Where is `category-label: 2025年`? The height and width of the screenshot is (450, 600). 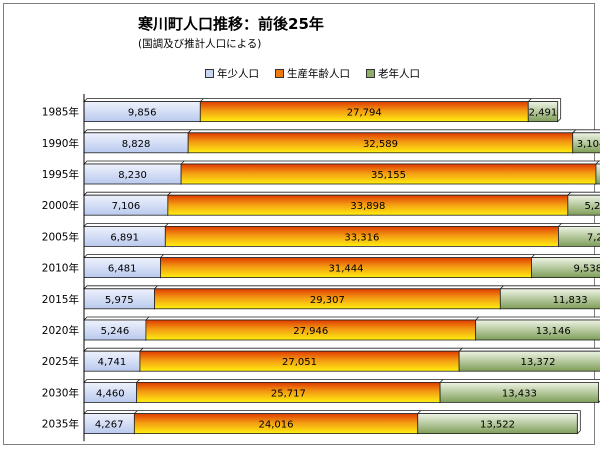 category-label: 2025年 is located at coordinates (60, 361).